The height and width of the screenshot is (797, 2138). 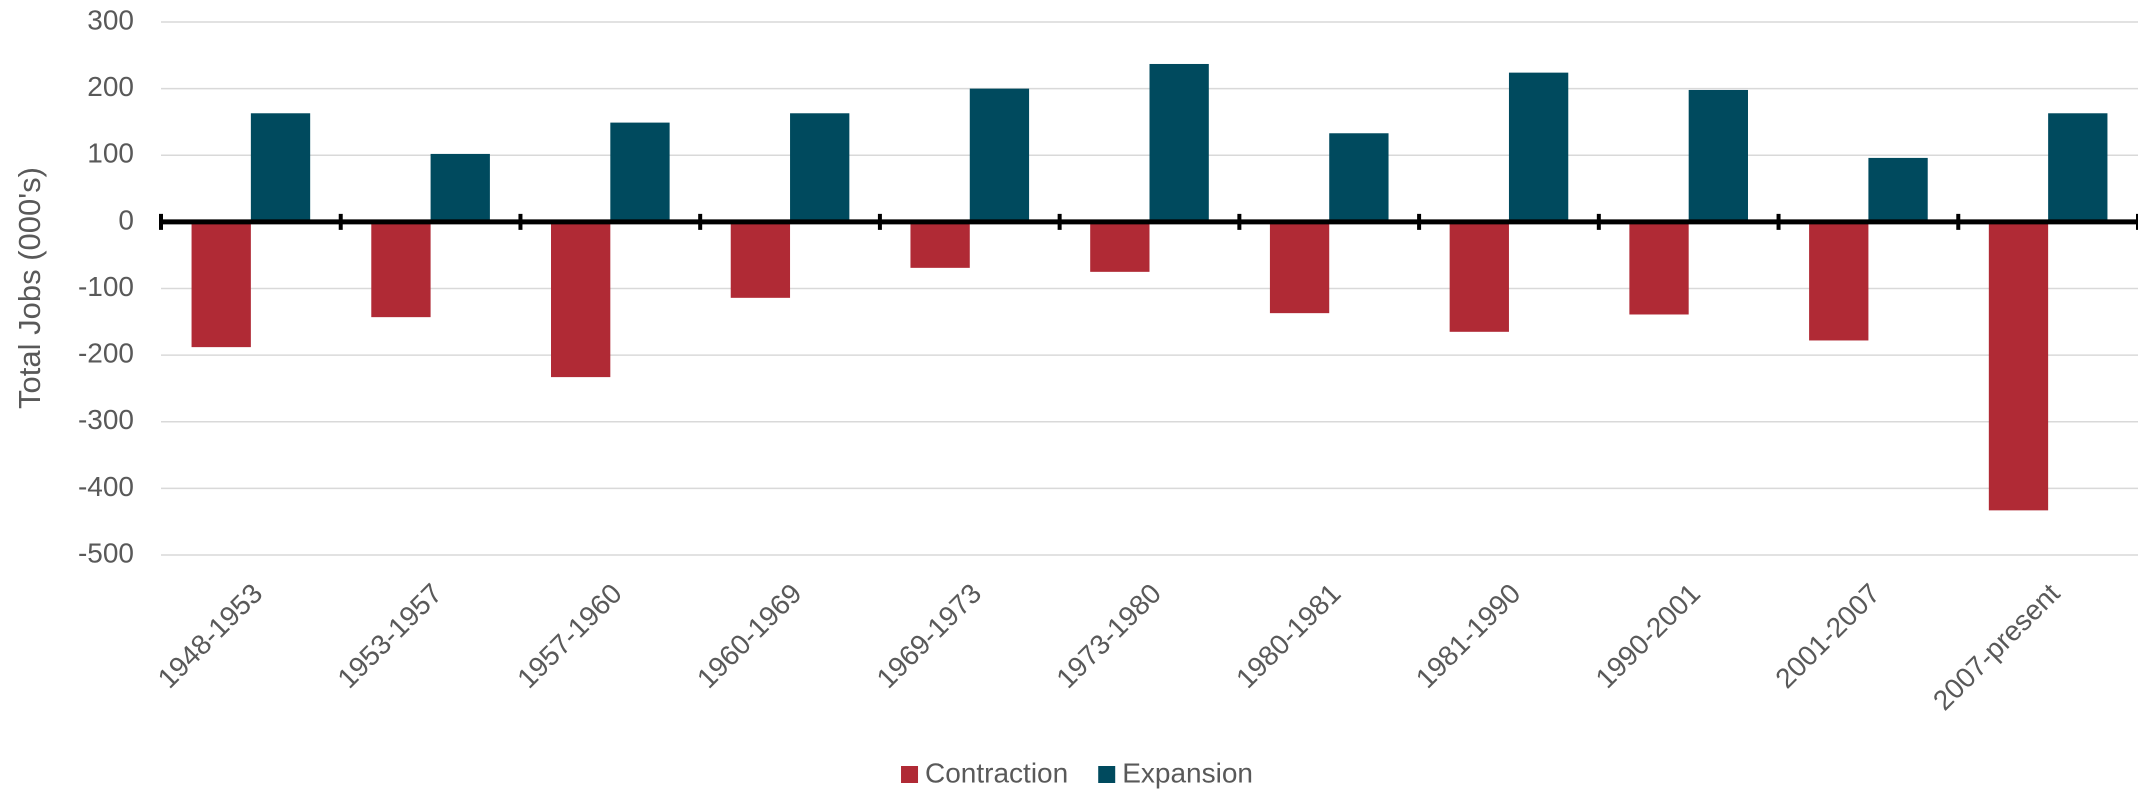 What do you see at coordinates (106, 419) in the screenshot?
I see `y-tick-label: -300` at bounding box center [106, 419].